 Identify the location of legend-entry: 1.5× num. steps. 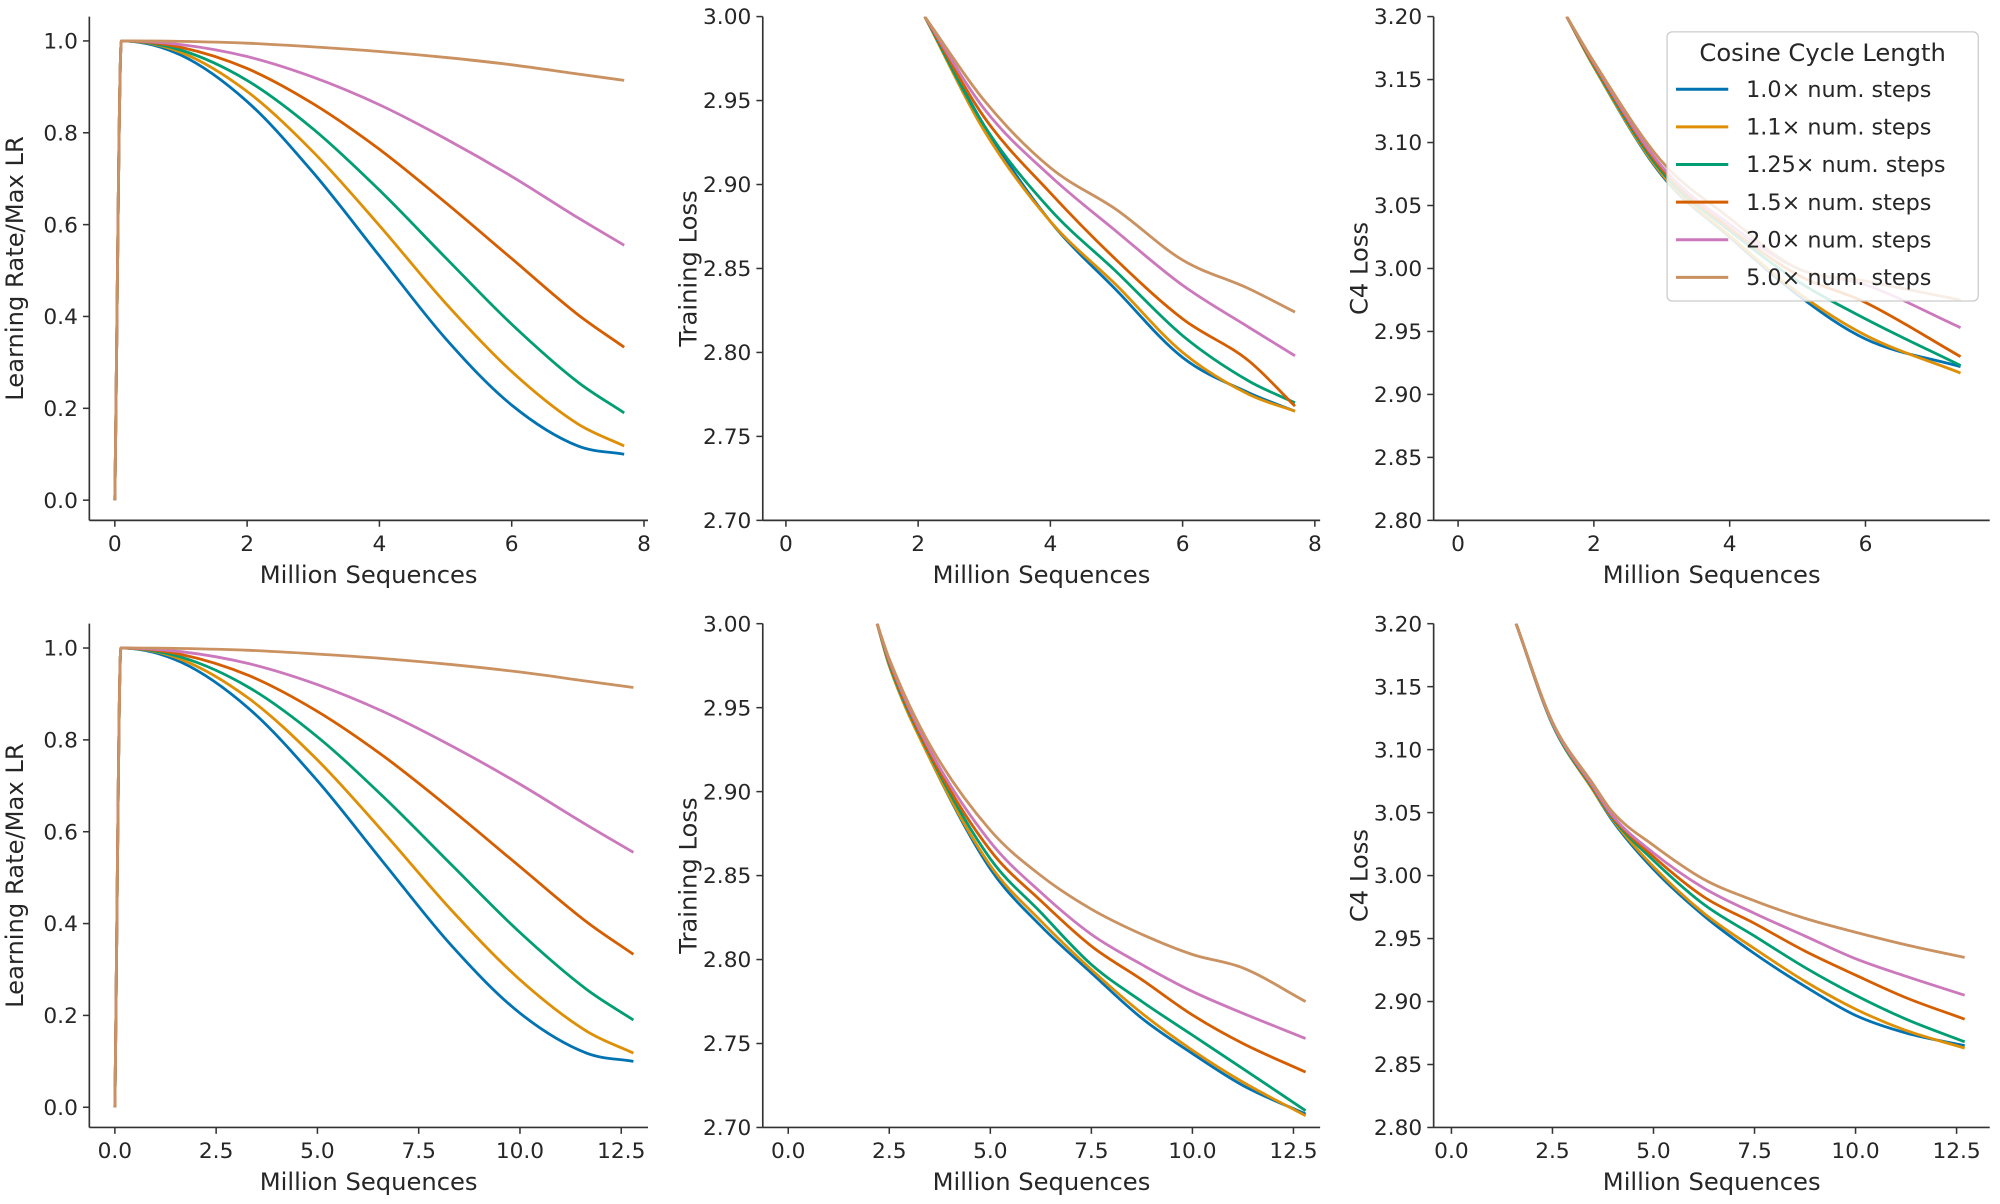
(1803, 203).